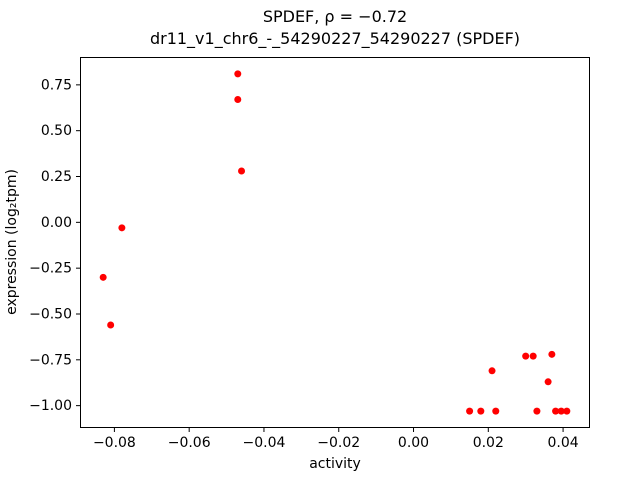 Image resolution: width=640 pixels, height=480 pixels. What do you see at coordinates (488, 443) in the screenshot?
I see `x-tick-label: 0.02` at bounding box center [488, 443].